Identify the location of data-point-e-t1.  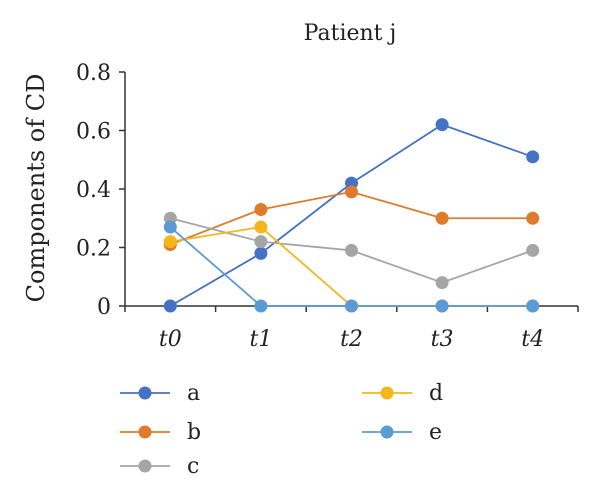
(261, 306).